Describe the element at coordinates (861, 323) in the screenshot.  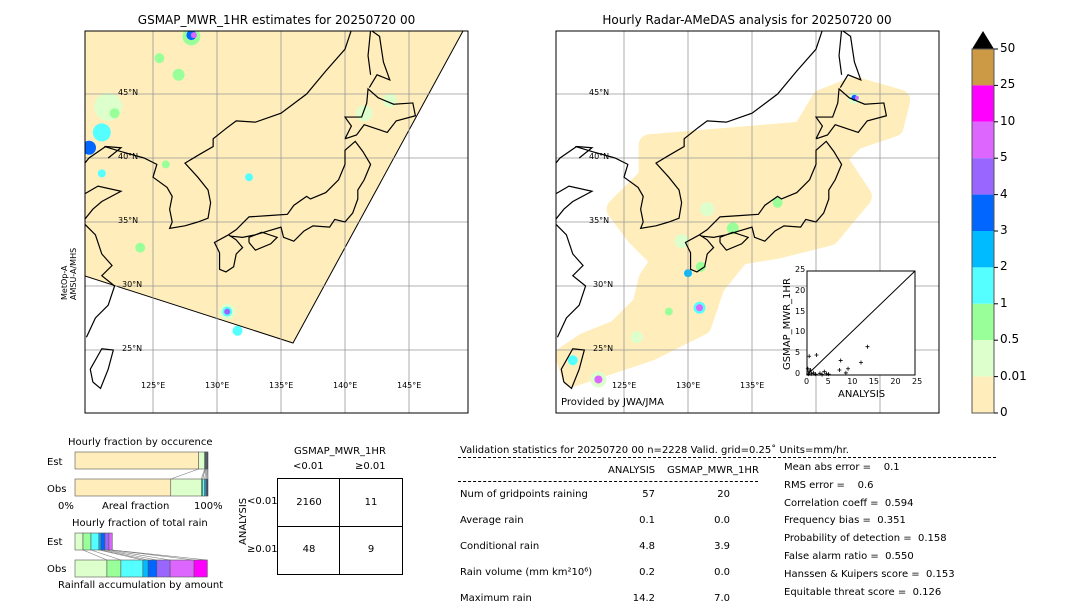
I see `one-to-one-line` at that location.